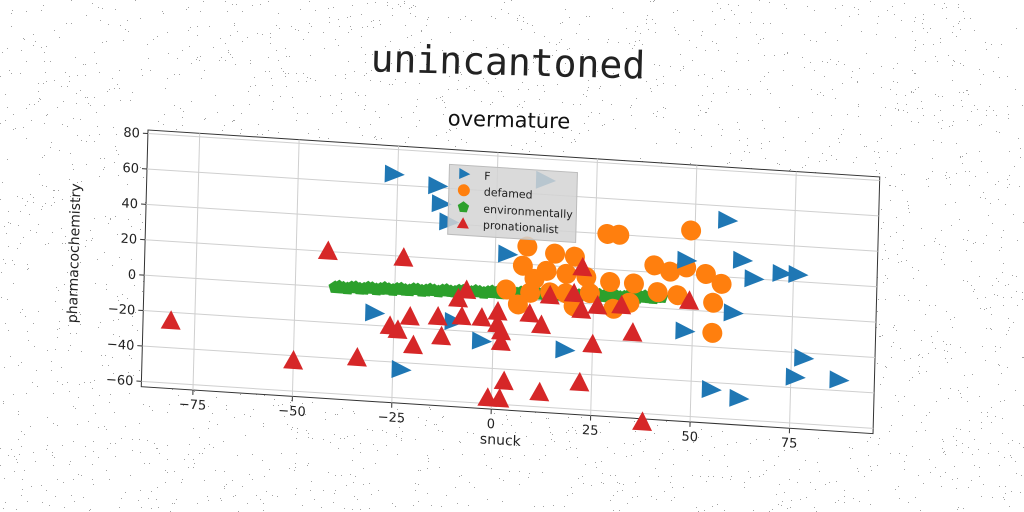 The width and height of the screenshot is (1024, 512). Describe the element at coordinates (463, 207) in the screenshot. I see `legend-marker-environmentally` at that location.